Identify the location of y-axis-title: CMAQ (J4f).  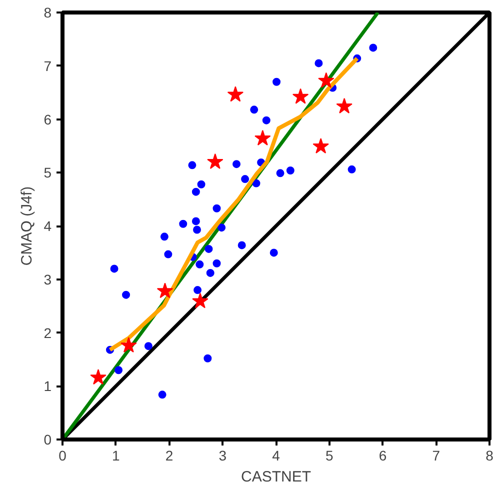
(27, 226).